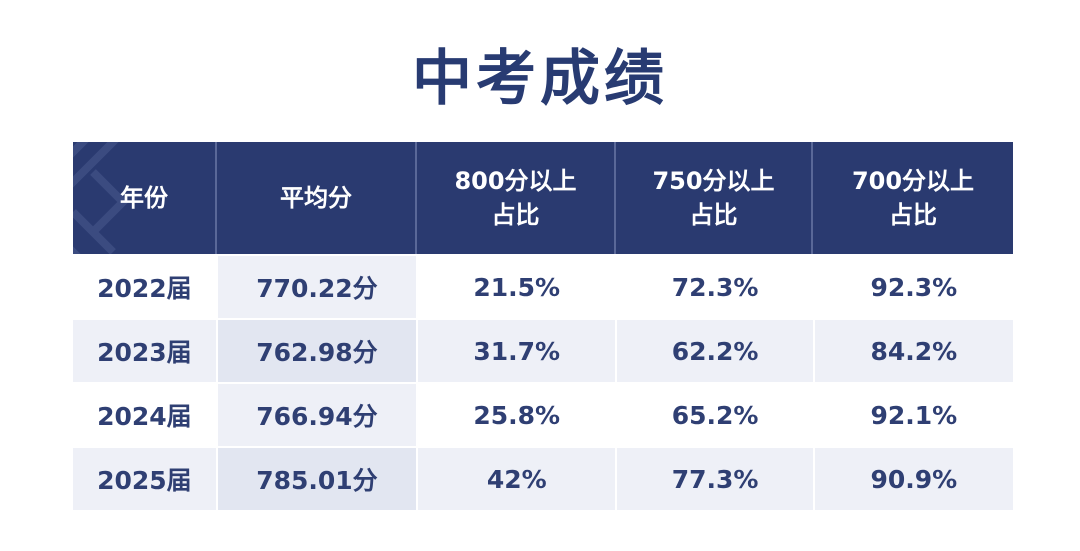  What do you see at coordinates (715, 415) in the screenshot?
I see `cell-750-ratio: 65.2%` at bounding box center [715, 415].